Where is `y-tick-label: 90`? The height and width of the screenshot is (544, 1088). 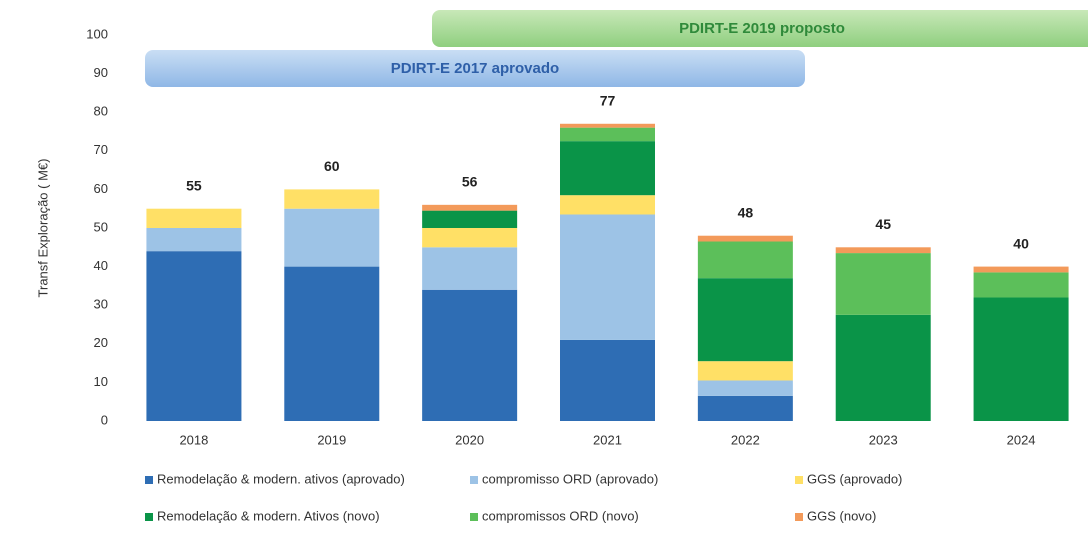
y-tick-label: 90 is located at coordinates (101, 72).